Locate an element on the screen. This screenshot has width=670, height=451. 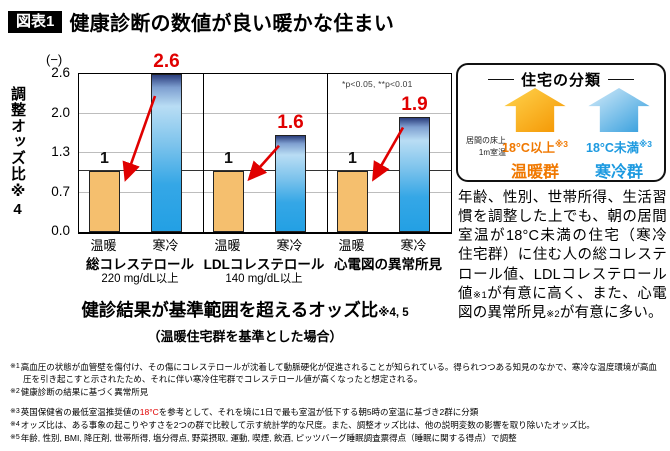
figure-number-badge: 図表1 is located at coordinates (35, 21).